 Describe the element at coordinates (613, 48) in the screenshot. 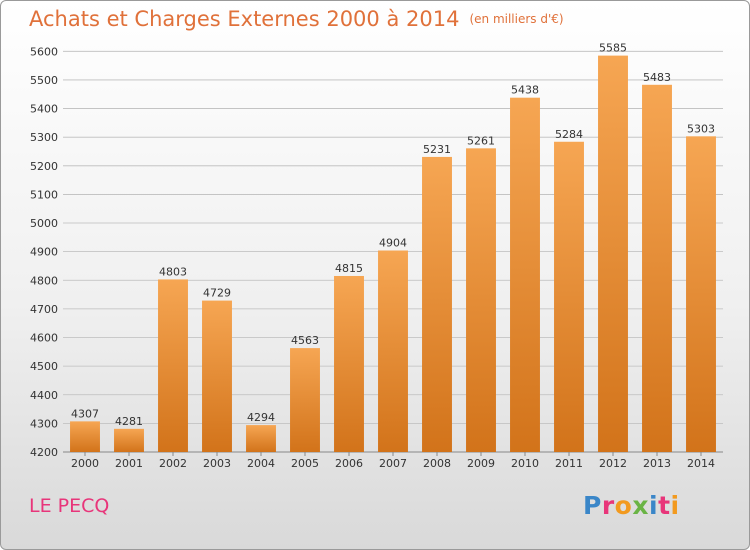

I see `value-label-2012: 5585` at that location.